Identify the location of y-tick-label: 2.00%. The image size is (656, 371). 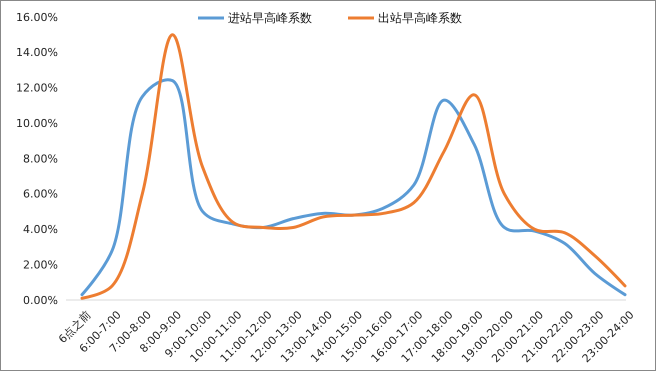
(40, 265).